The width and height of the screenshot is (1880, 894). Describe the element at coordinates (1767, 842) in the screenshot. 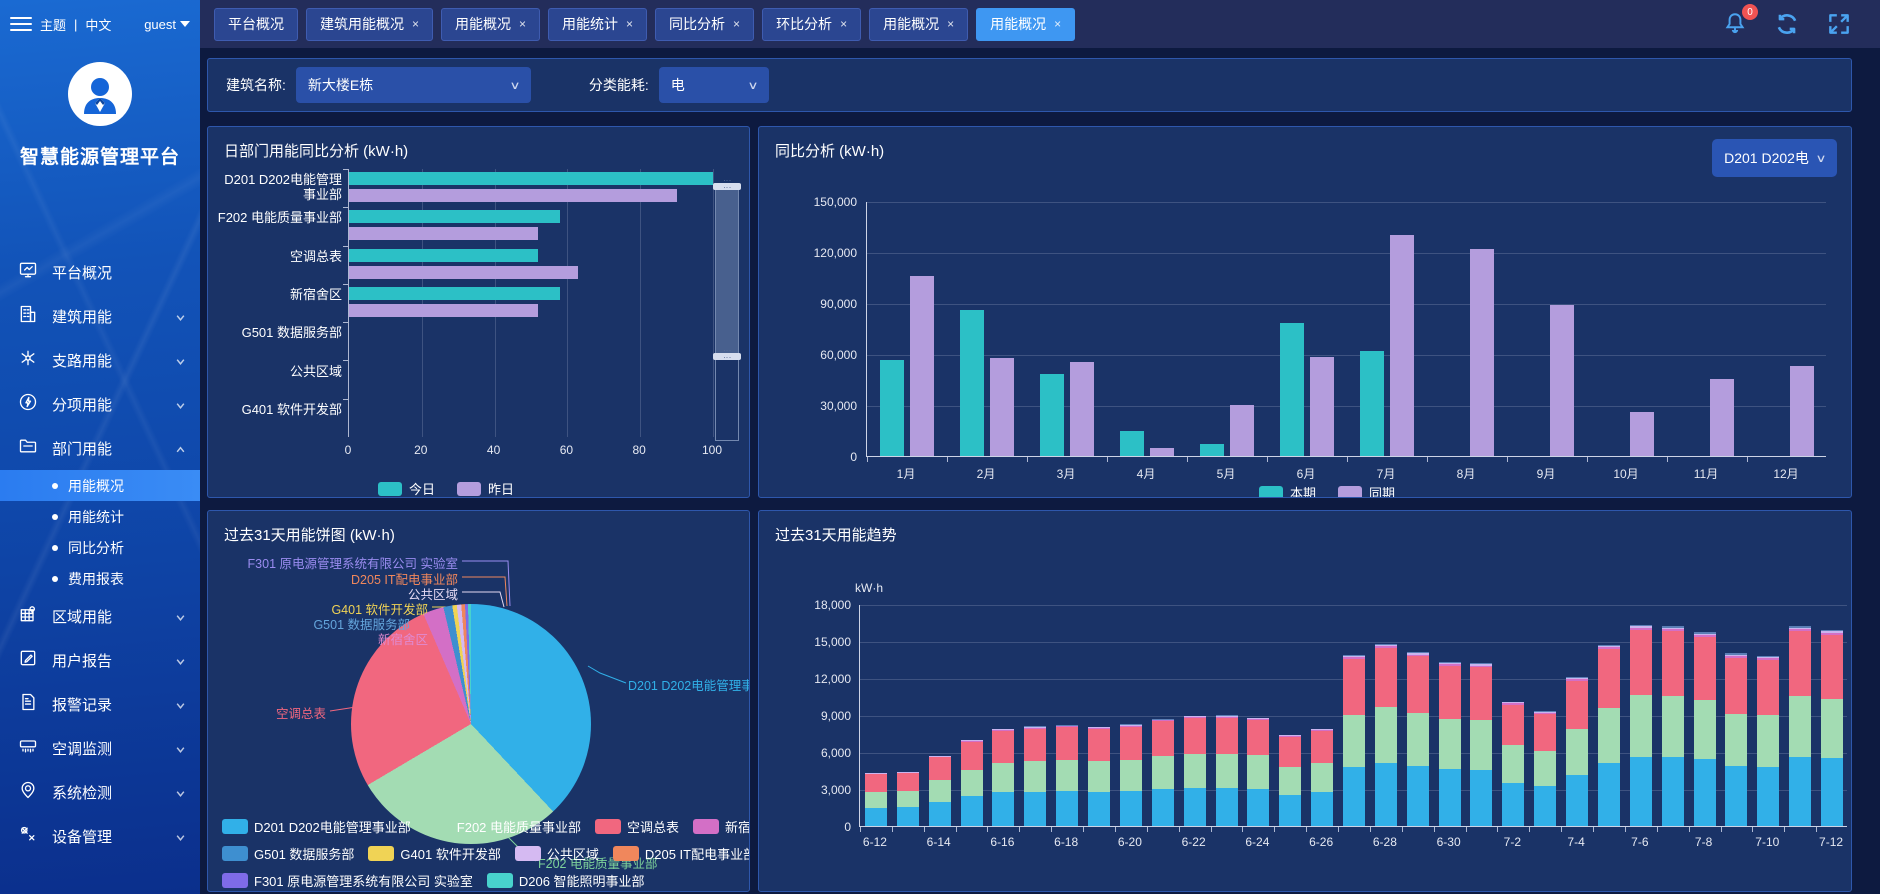

I see `x-tick-label: 7-10` at that location.